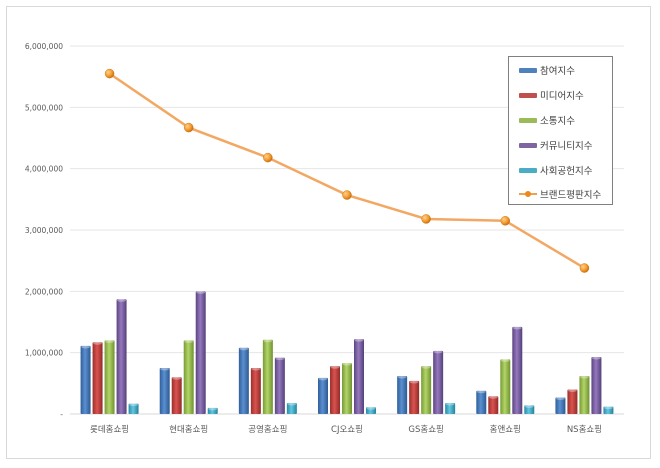 This screenshot has height=468, width=660. I want to click on x-tick-label: 홈앤쇼핑, so click(505, 429).